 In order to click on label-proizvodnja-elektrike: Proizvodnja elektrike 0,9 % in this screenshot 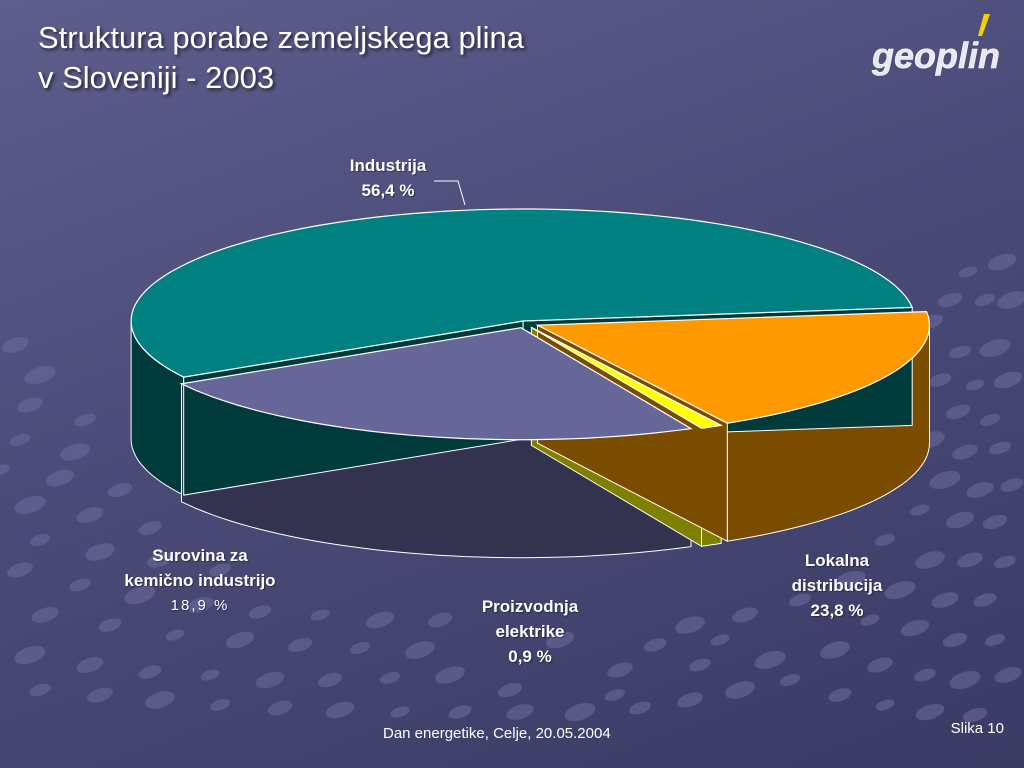, I will do `click(530, 631)`.